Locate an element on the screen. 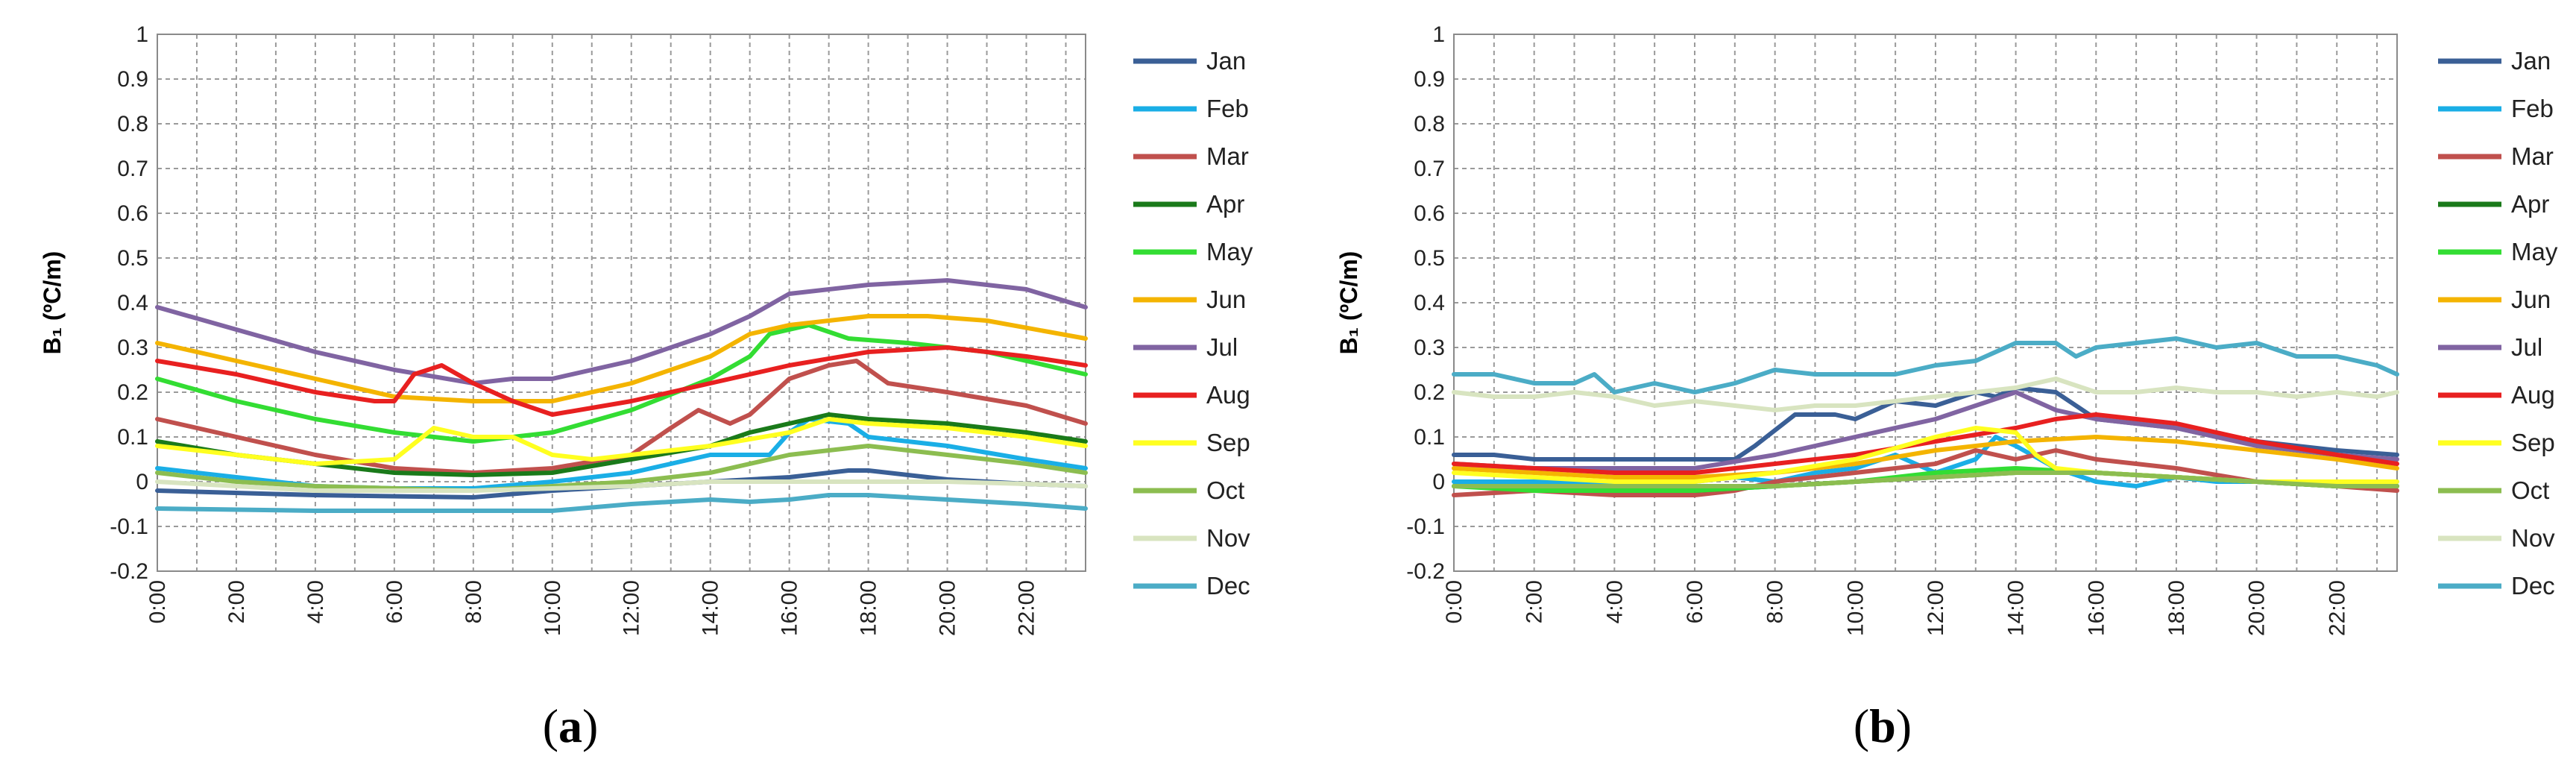  series-line-sep is located at coordinates (621, 441).